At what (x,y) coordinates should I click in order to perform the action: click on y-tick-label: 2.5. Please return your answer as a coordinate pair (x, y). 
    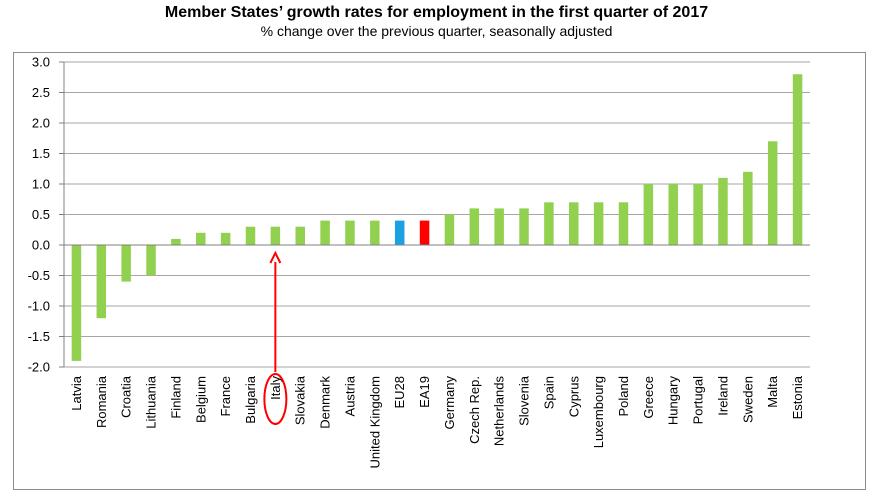
    Looking at the image, I should click on (41, 92).